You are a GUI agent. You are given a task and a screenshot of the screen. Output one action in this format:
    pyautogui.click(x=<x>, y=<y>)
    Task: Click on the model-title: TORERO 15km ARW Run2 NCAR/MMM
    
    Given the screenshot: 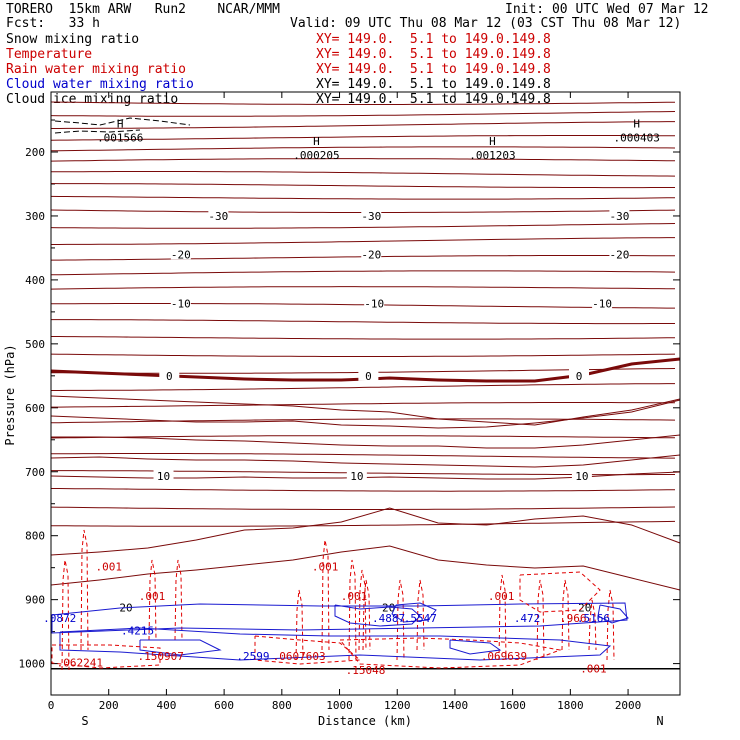 What is the action you would take?
    pyautogui.click(x=143, y=9)
    